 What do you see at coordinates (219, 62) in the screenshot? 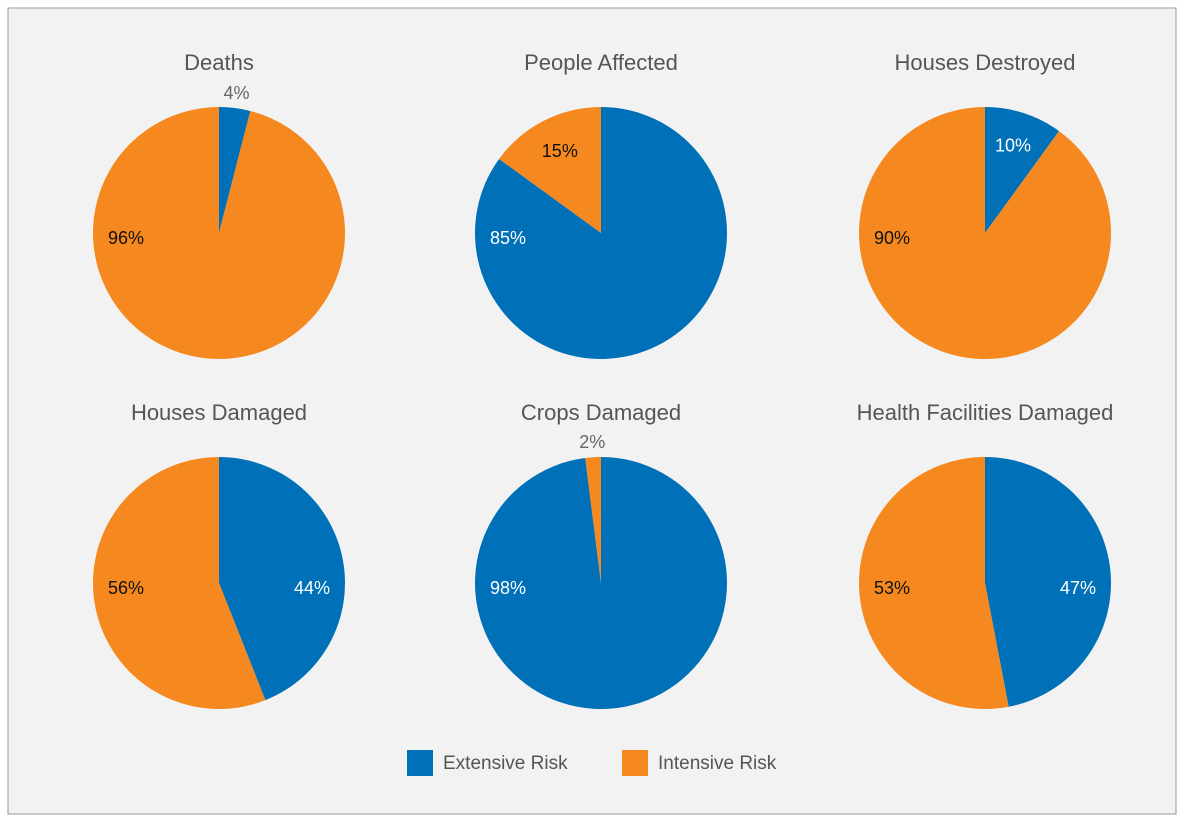
I see `pie-title: Deaths` at bounding box center [219, 62].